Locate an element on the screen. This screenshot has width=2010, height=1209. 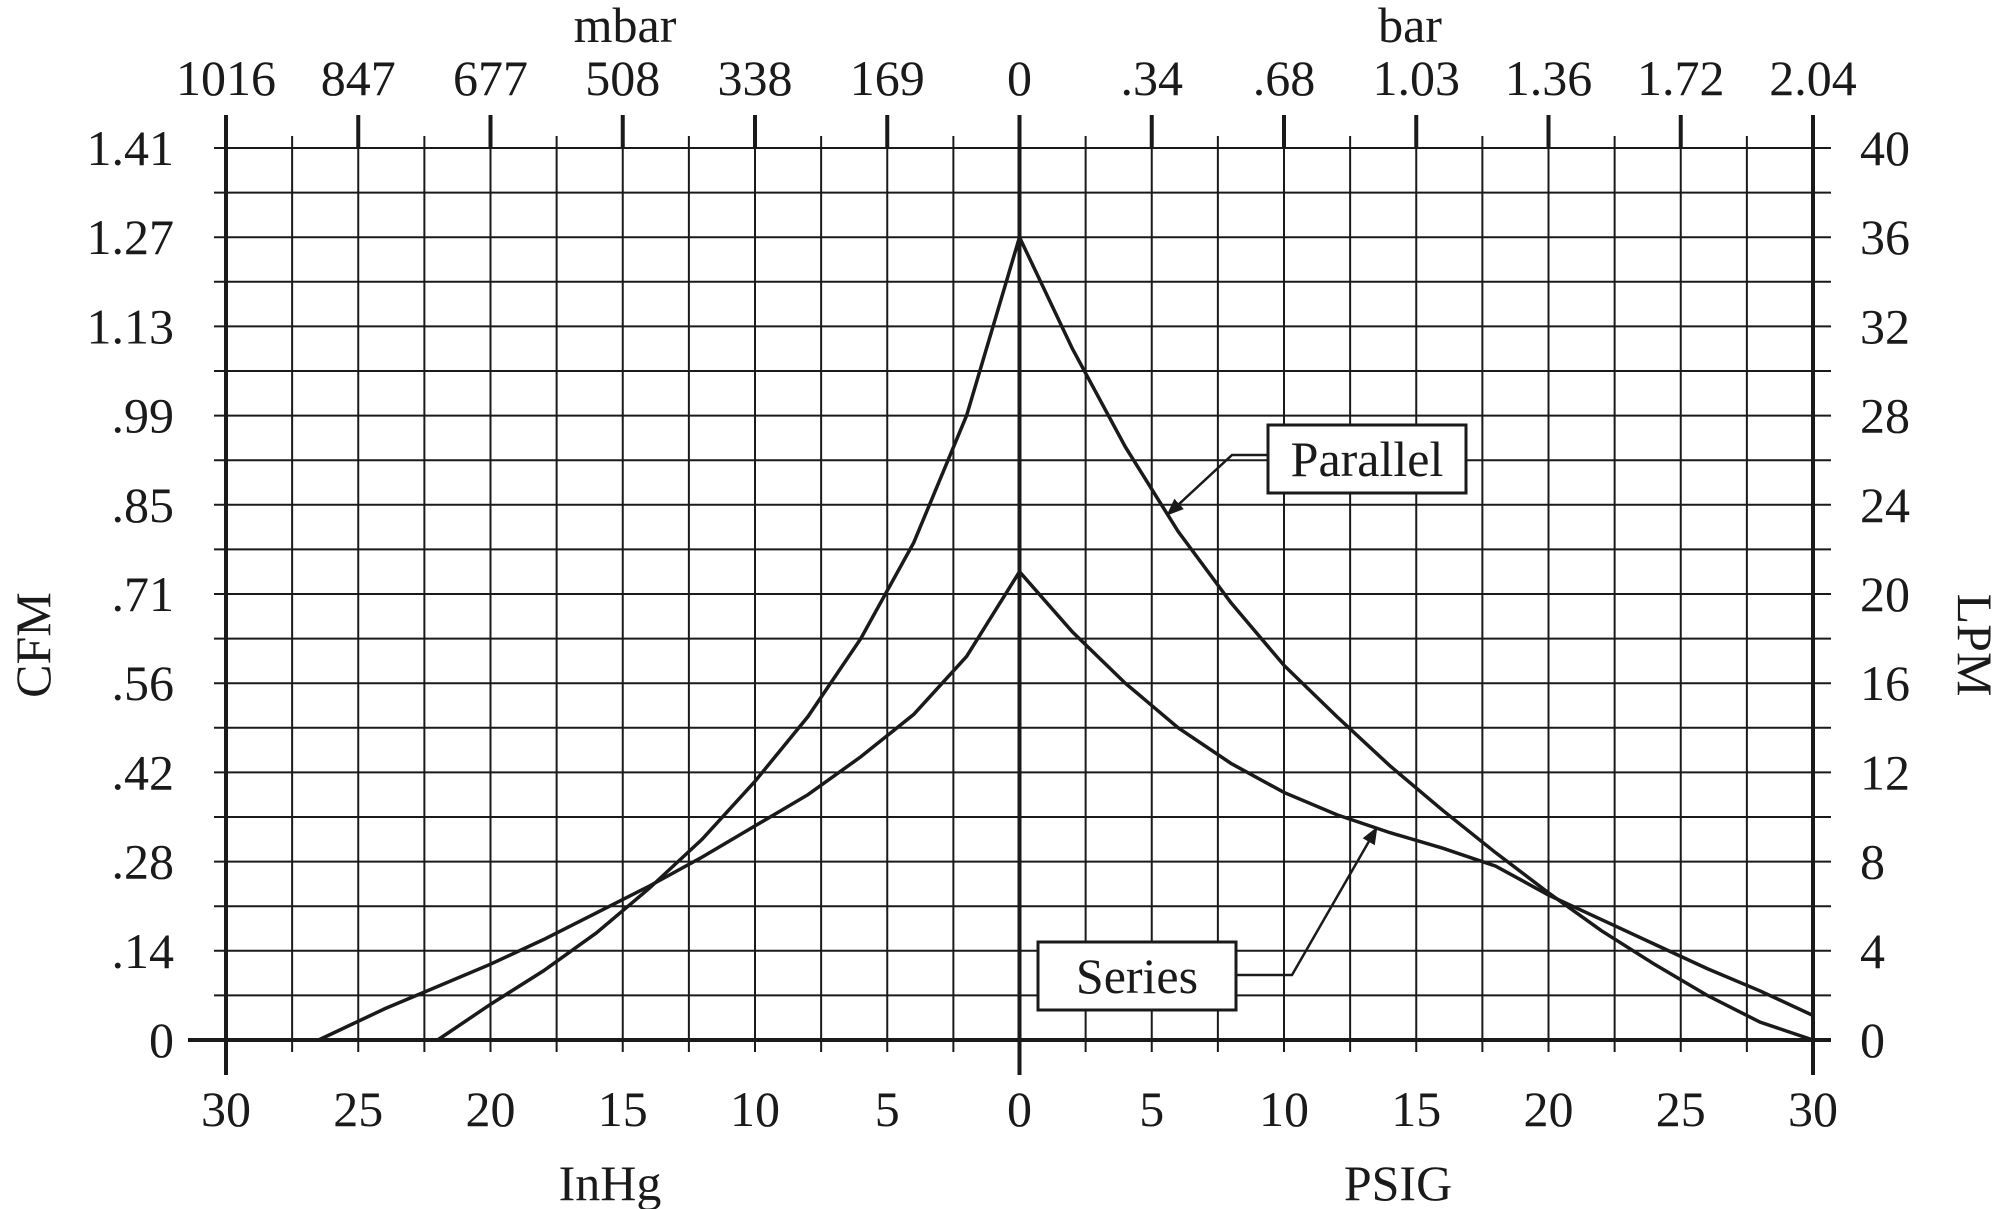
left-tick-label: 1.27 is located at coordinates (131, 237).